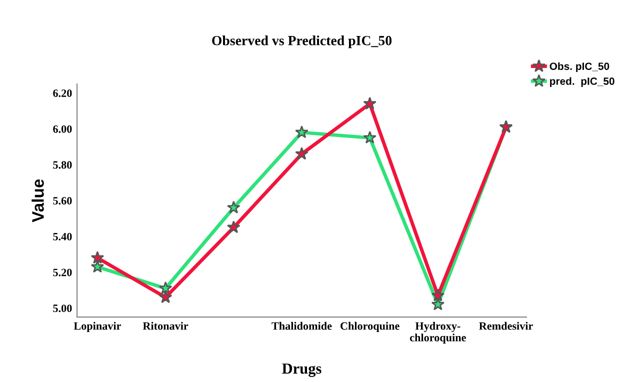 The height and width of the screenshot is (382, 642). I want to click on y-tick-label: 6.20, so click(62, 93).